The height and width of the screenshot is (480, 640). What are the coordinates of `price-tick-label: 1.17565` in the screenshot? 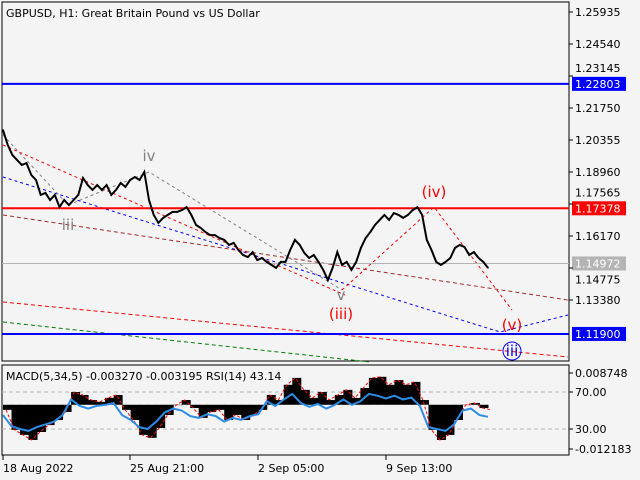 It's located at (598, 192).